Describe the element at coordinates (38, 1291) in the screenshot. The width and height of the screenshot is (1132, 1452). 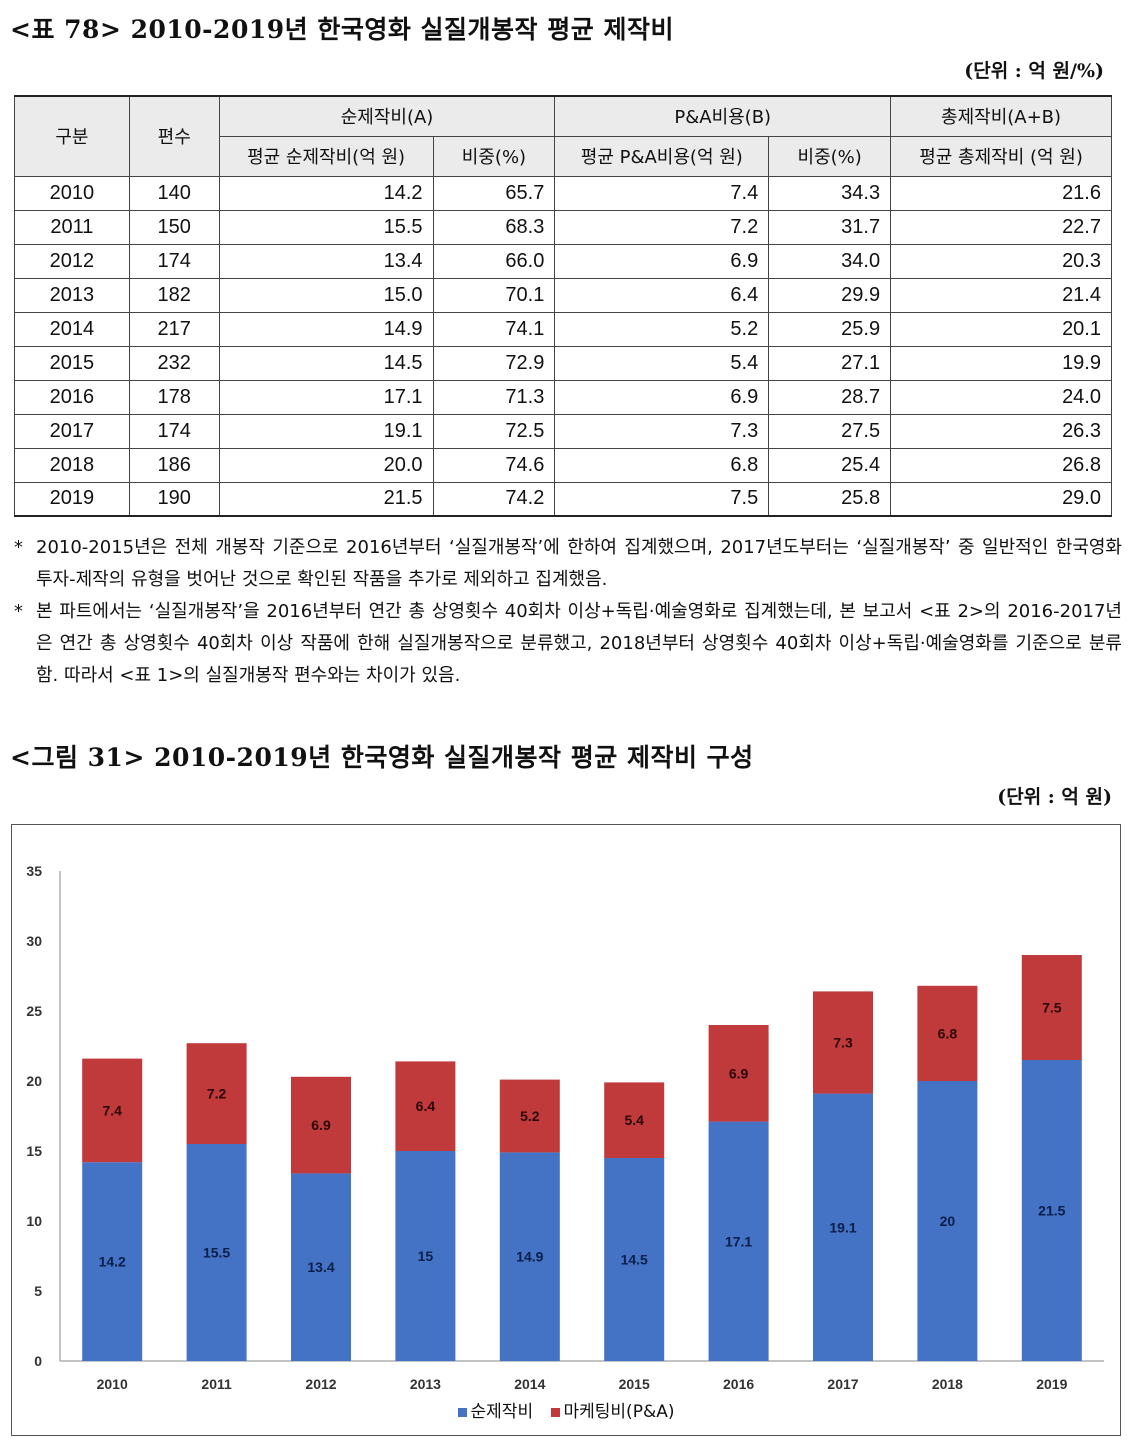
I see `y-tick-label: 5` at that location.